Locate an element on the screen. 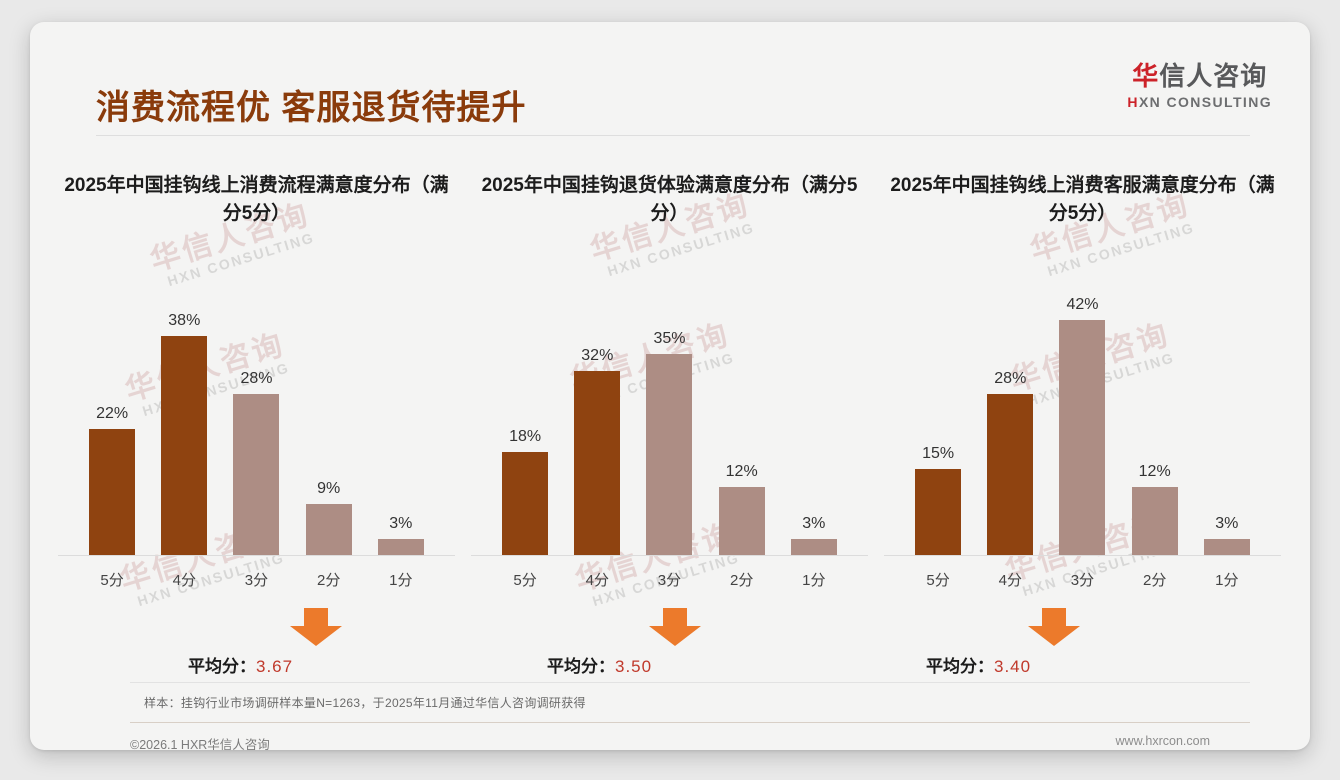  x-axis-labels-1: 5分 4分 3分 2分 1分 is located at coordinates (256, 579).